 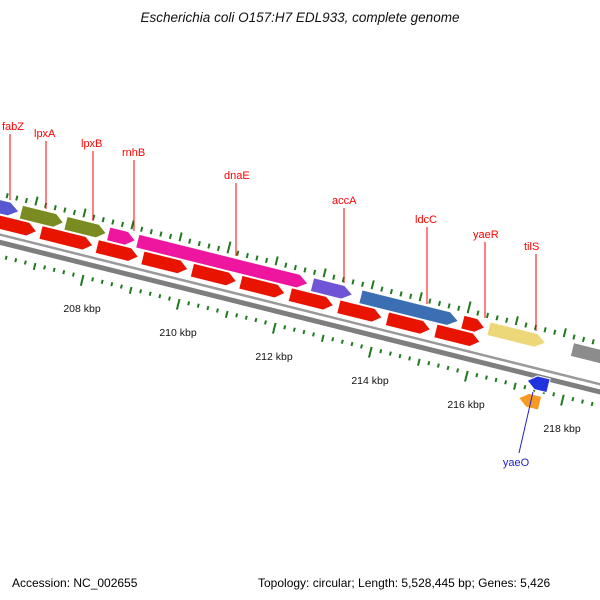 What do you see at coordinates (13, 127) in the screenshot?
I see `gene-label-fabZ: fabZ` at bounding box center [13, 127].